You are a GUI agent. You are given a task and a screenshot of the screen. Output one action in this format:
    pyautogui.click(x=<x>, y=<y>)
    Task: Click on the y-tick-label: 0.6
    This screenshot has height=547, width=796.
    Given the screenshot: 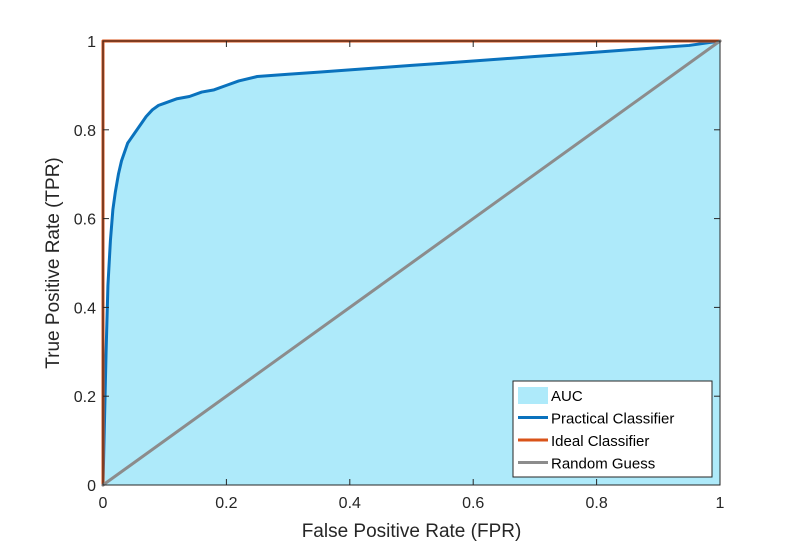 What is the action you would take?
    pyautogui.click(x=85, y=220)
    